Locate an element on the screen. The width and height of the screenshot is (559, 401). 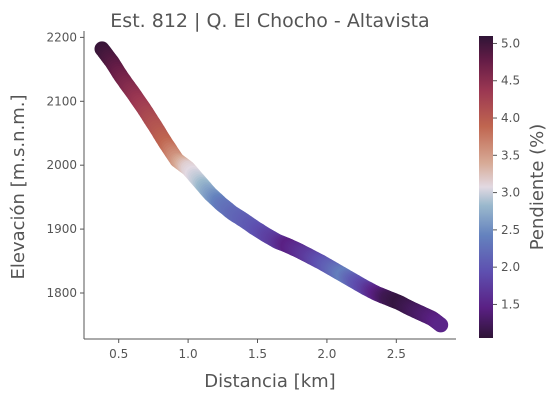
colorbar-tick-label: 3.0 is located at coordinates (510, 193).